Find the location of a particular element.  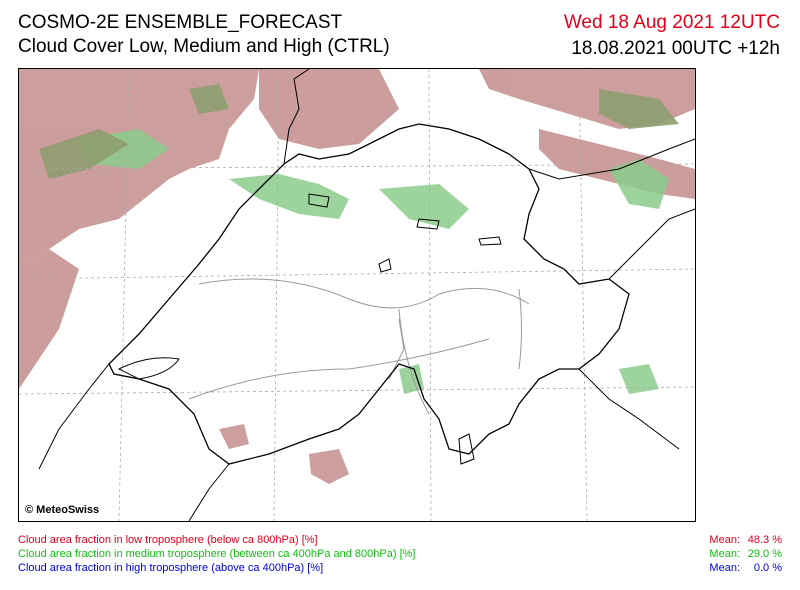

legend-high-mean-label: Mean: is located at coordinates (724, 568).